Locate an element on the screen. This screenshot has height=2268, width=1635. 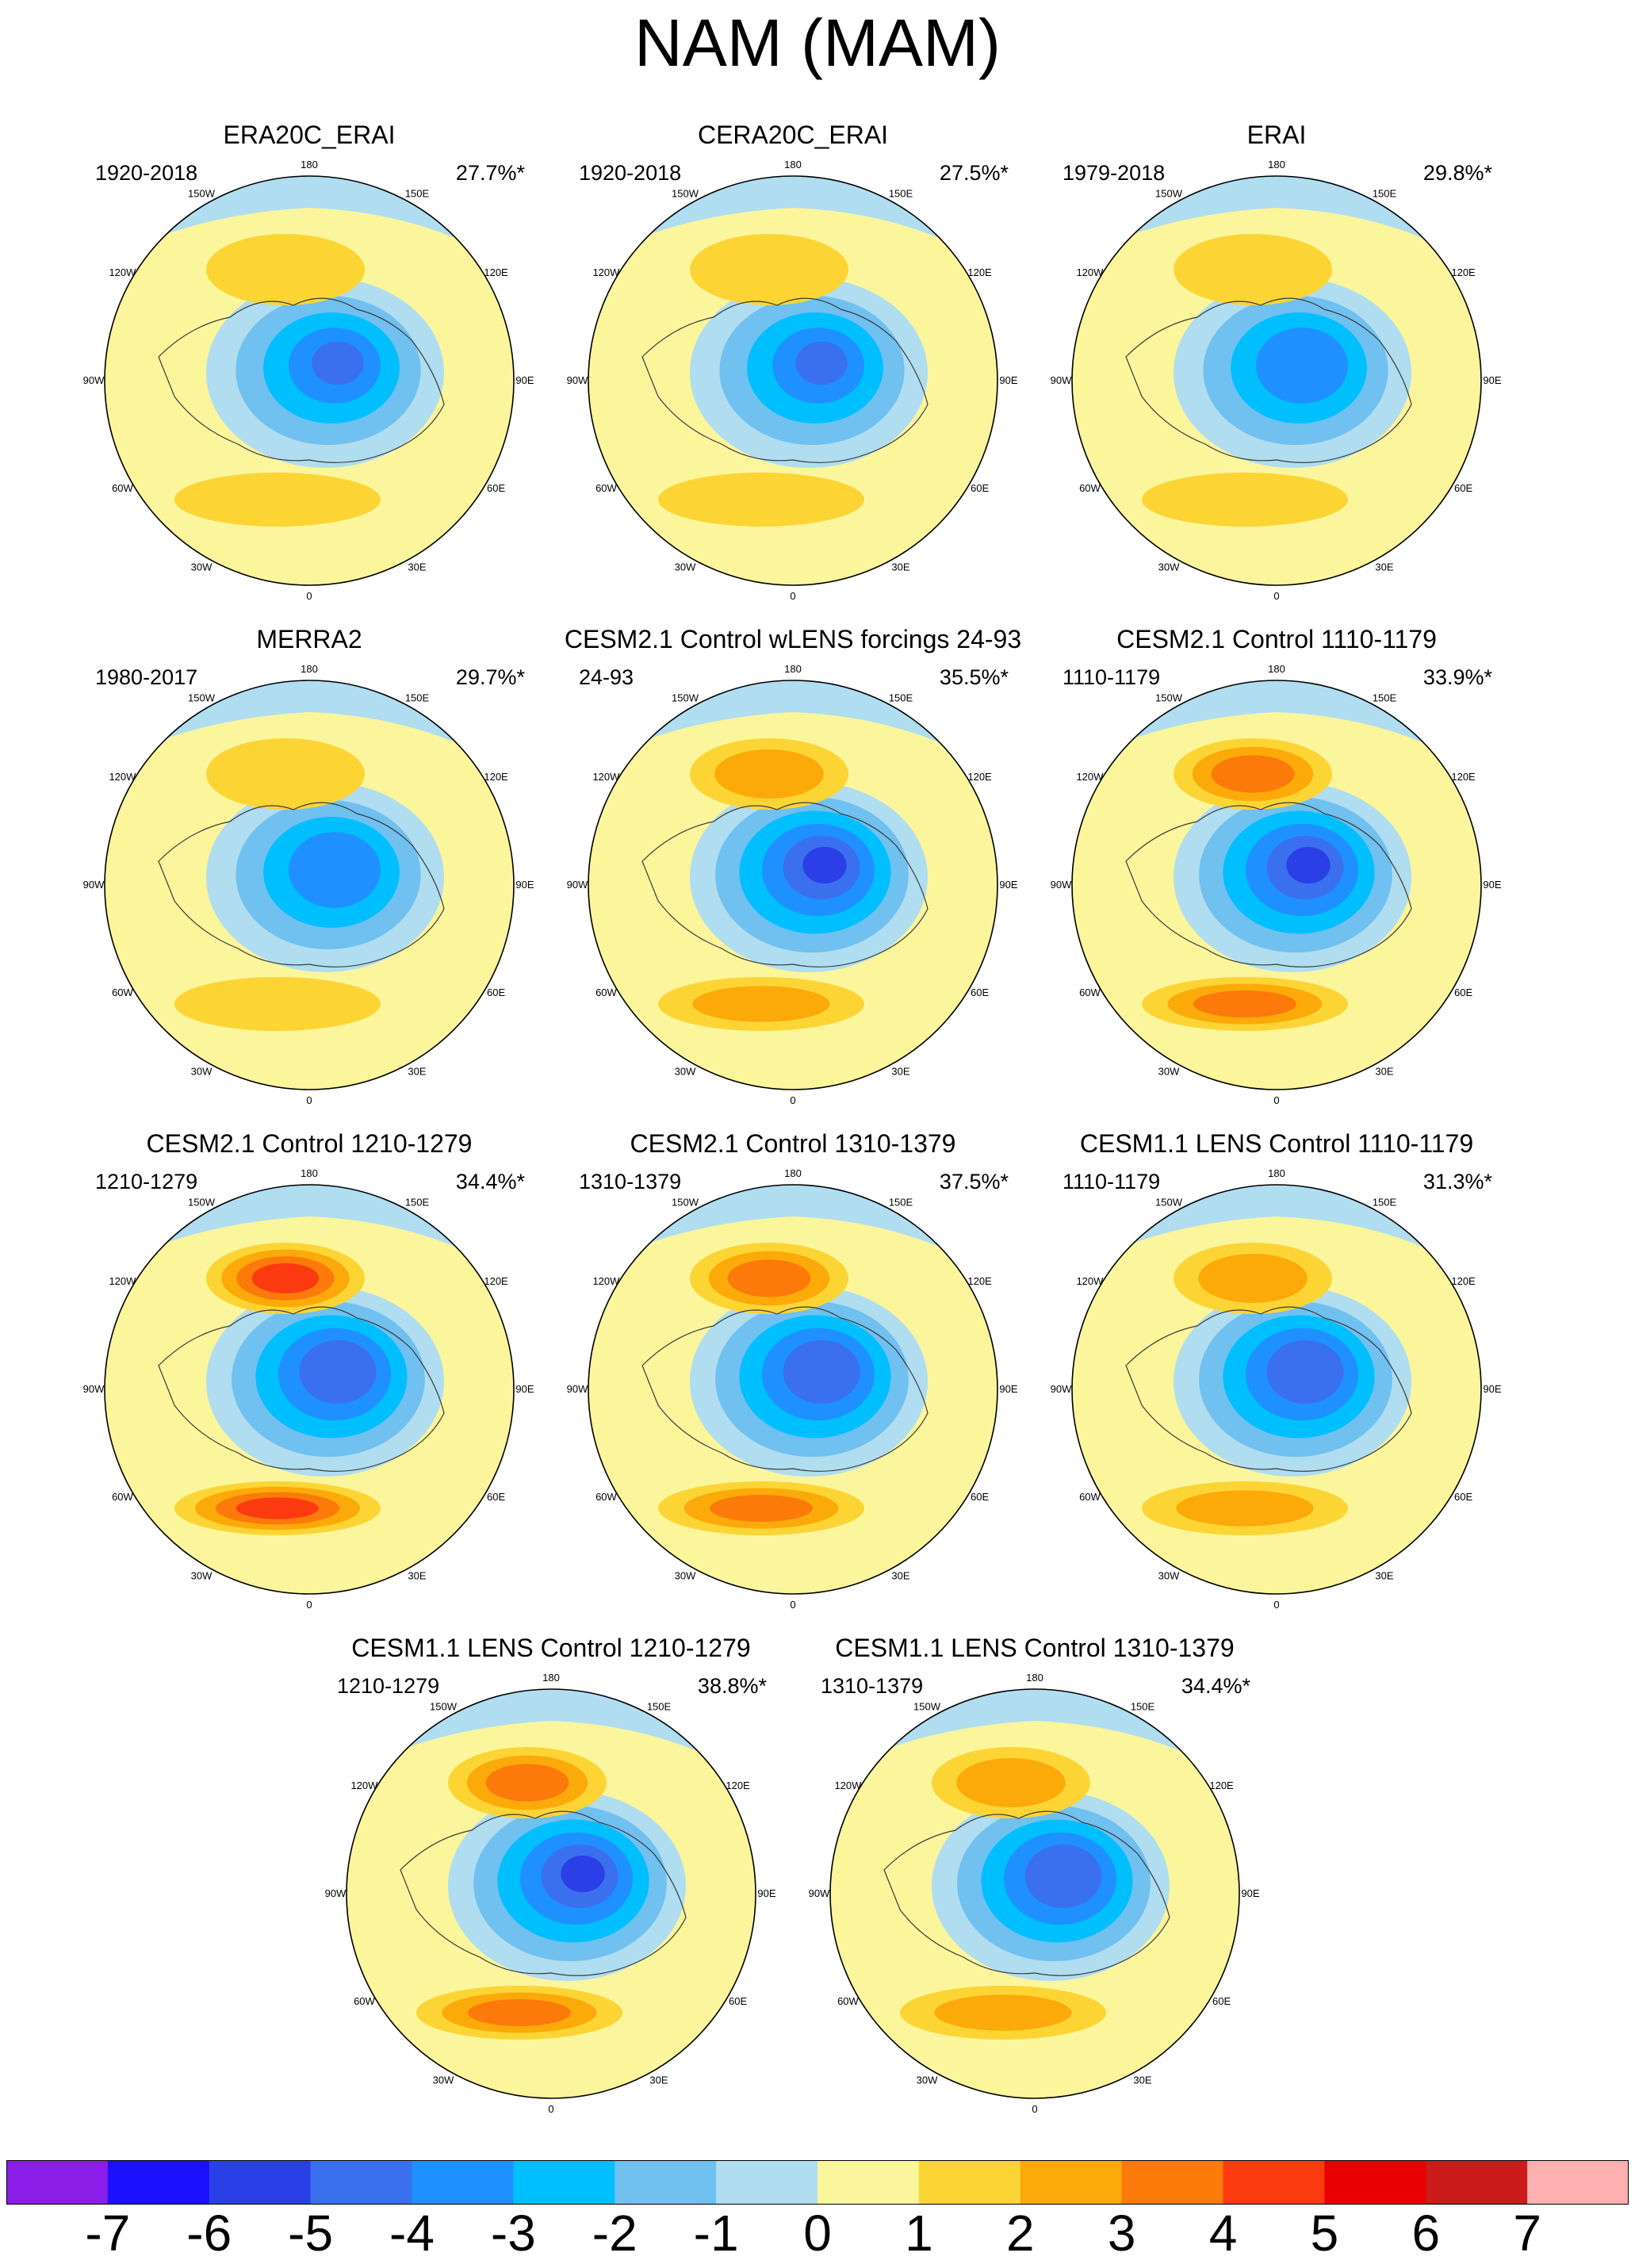
colorbar-tick-label: 5 is located at coordinates (1324, 2233).